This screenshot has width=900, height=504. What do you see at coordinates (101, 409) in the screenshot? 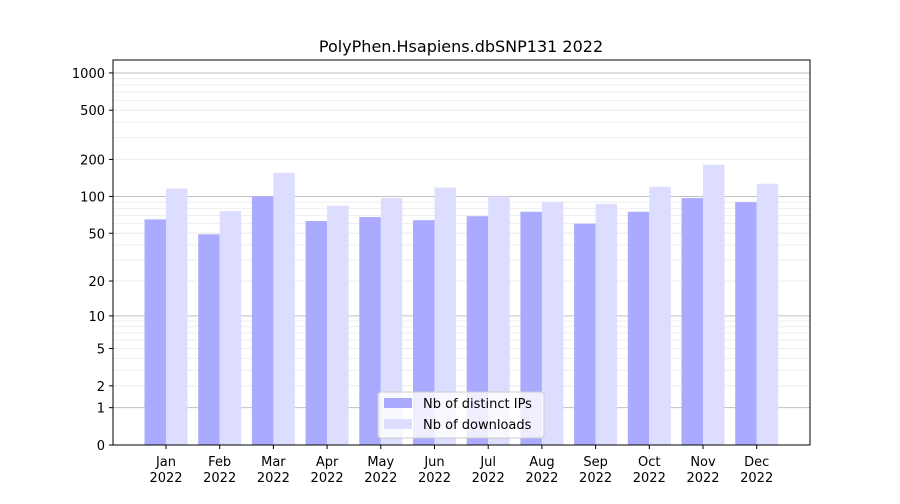
I see `y-tick-label: 1` at bounding box center [101, 409].